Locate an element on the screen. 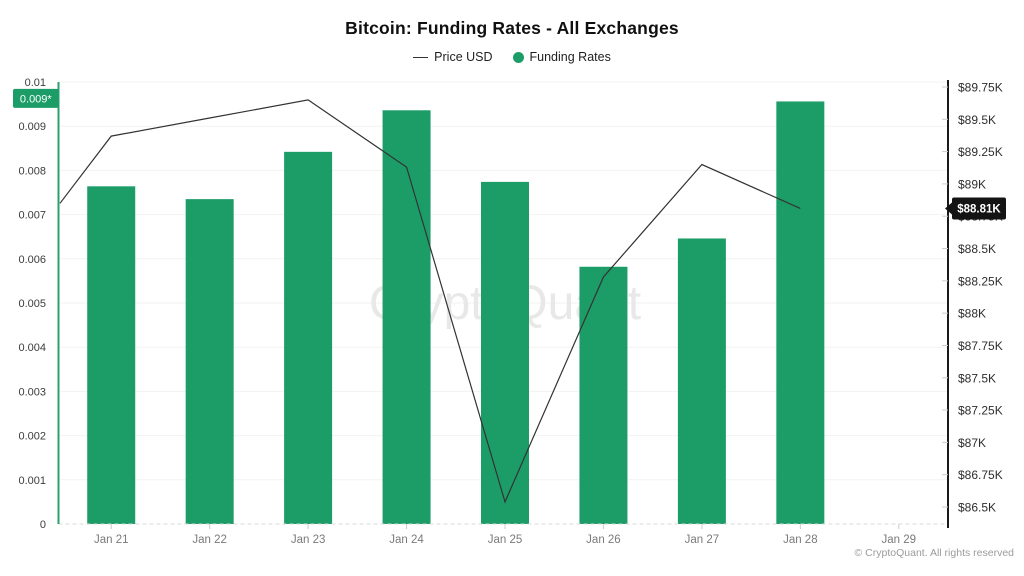  right-axis-tick-label: $88K is located at coordinates (972, 314).